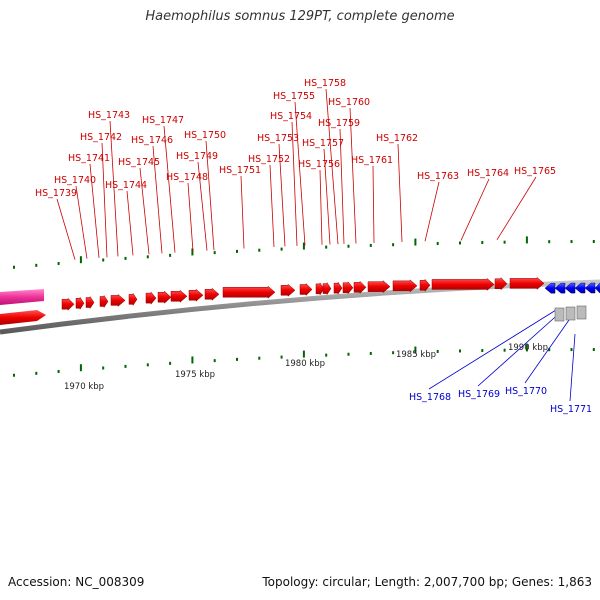  What do you see at coordinates (101, 137) in the screenshot?
I see `forward-gene-label: HS_1742` at bounding box center [101, 137].